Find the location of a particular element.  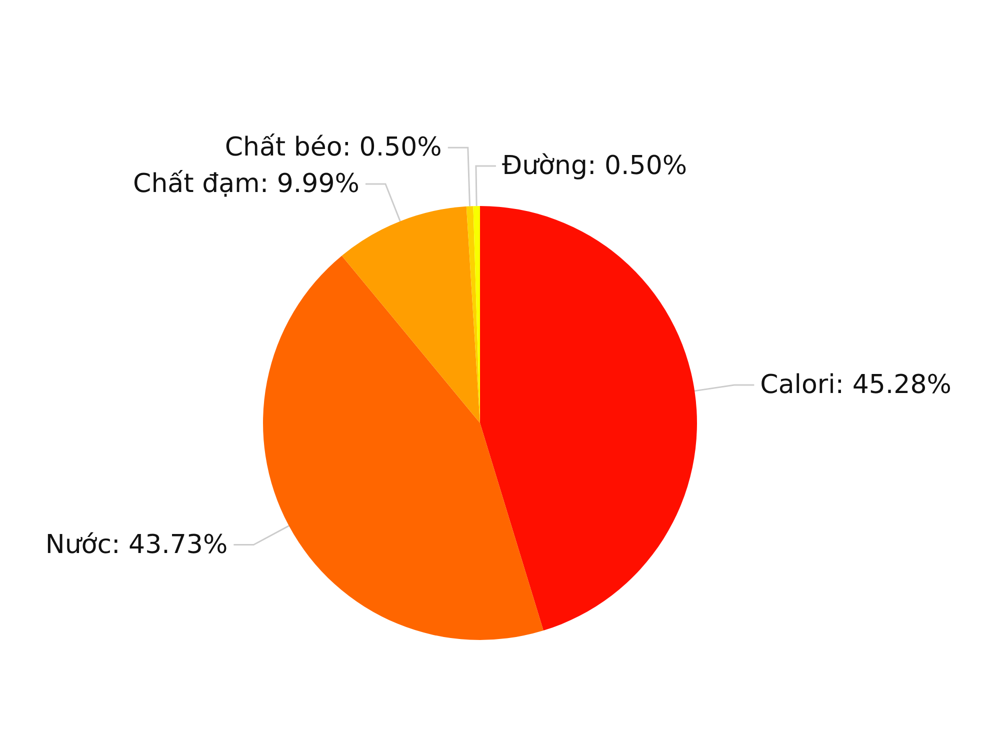

slice-label: Chất đạm: 9.99% is located at coordinates (246, 184).